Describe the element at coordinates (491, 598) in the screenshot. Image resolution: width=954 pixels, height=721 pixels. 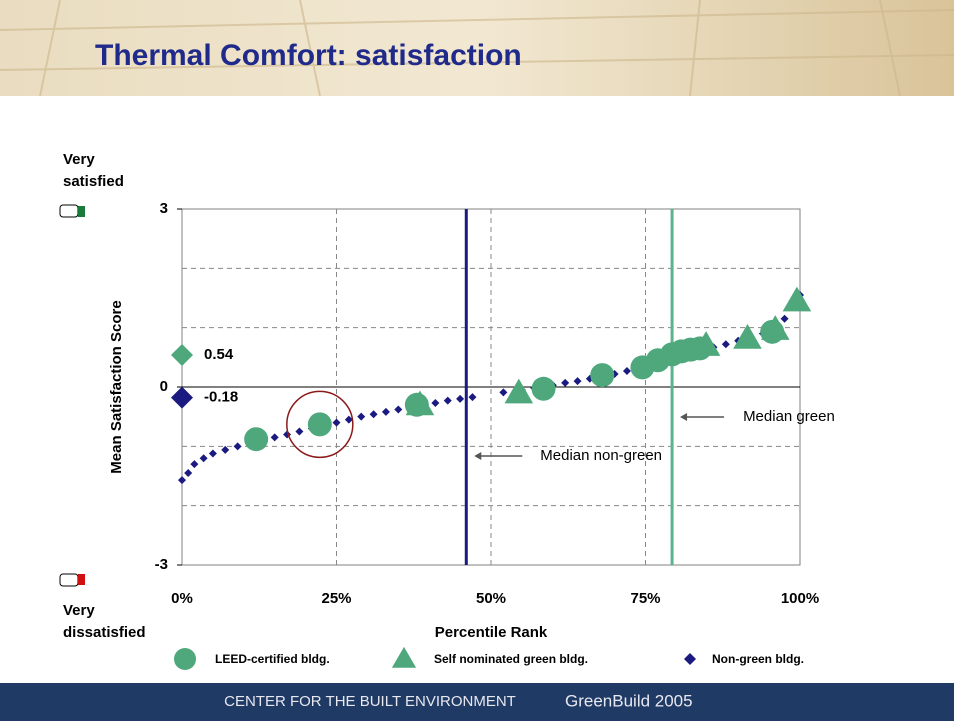
I see `x-tick-label: 50%` at that location.